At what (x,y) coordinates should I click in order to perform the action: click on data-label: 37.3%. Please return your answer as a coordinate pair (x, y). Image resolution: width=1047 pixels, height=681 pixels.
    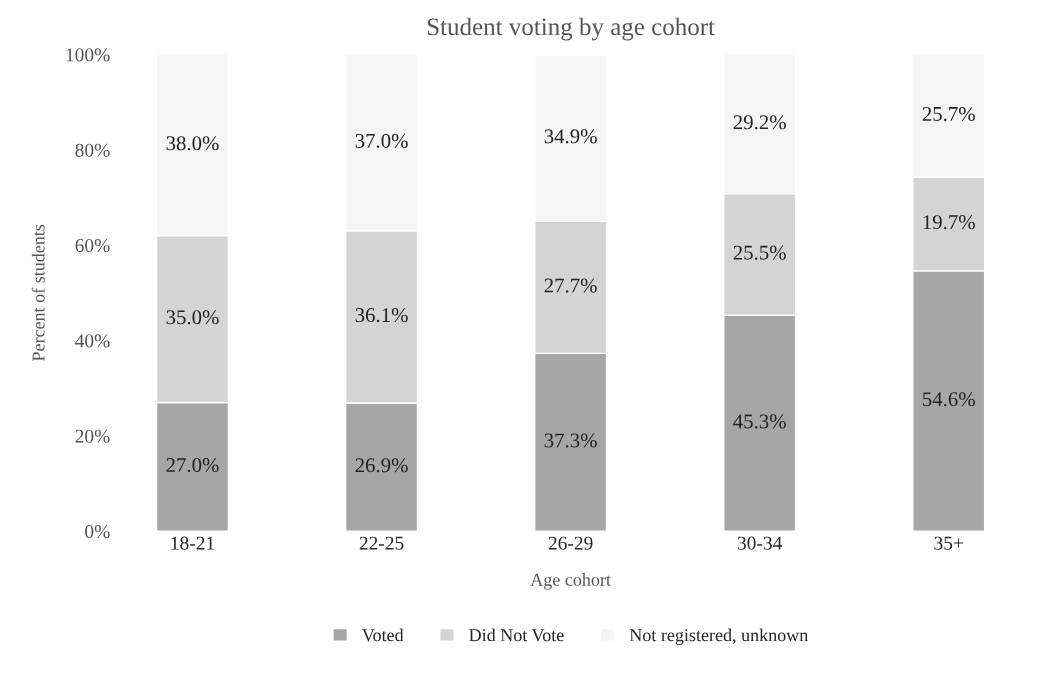
    Looking at the image, I should click on (570, 440).